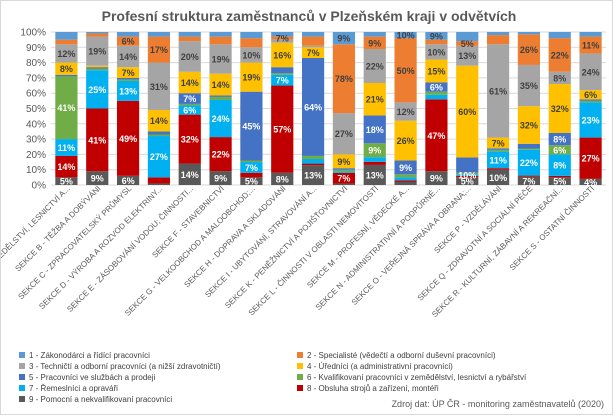 This screenshot has width=613, height=419. Describe the element at coordinates (36, 48) in the screenshot. I see `y-tick-label: 90%` at that location.